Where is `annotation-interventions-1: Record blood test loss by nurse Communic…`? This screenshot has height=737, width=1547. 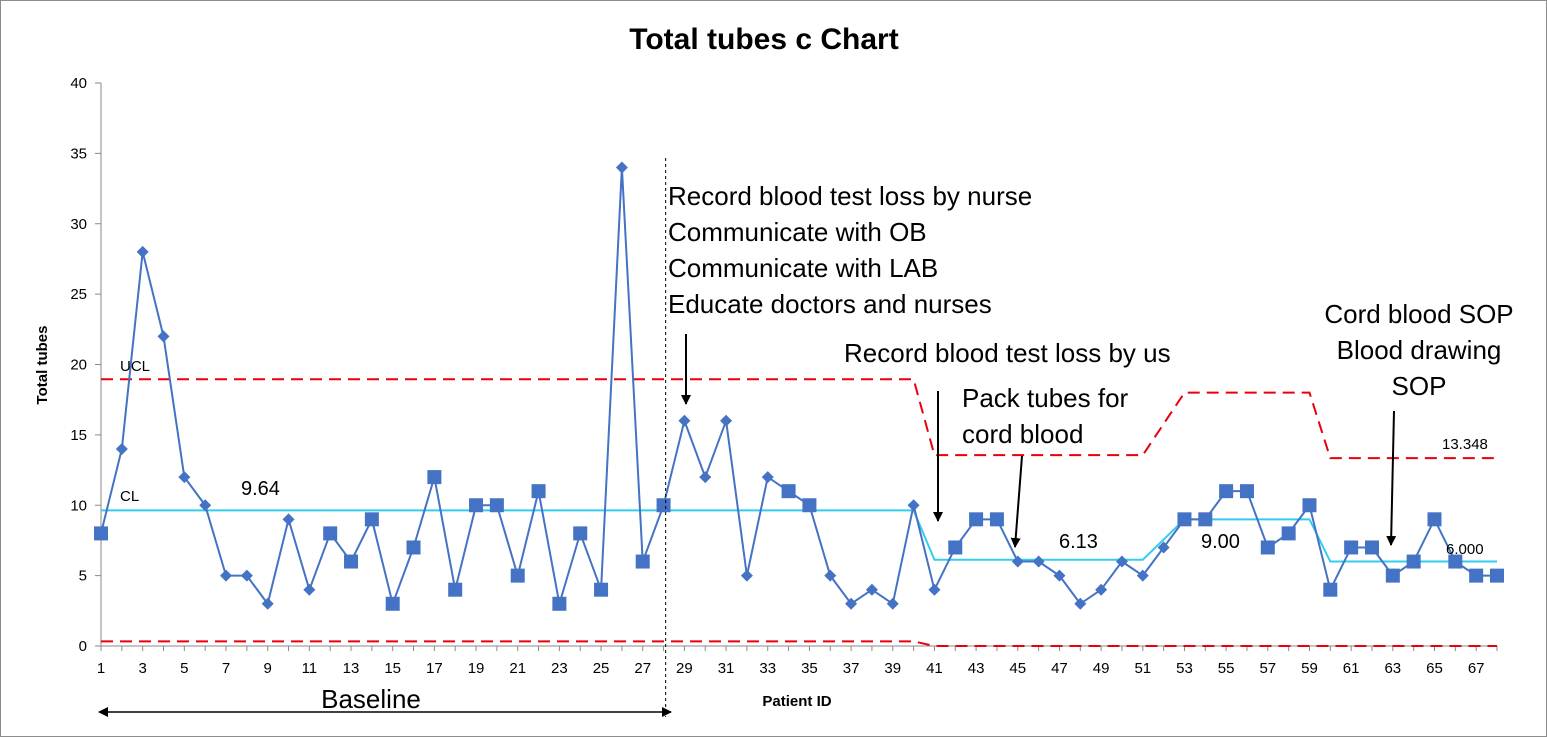 annotation-interventions-1: Record blood test loss by nurse Communic… is located at coordinates (850, 293).